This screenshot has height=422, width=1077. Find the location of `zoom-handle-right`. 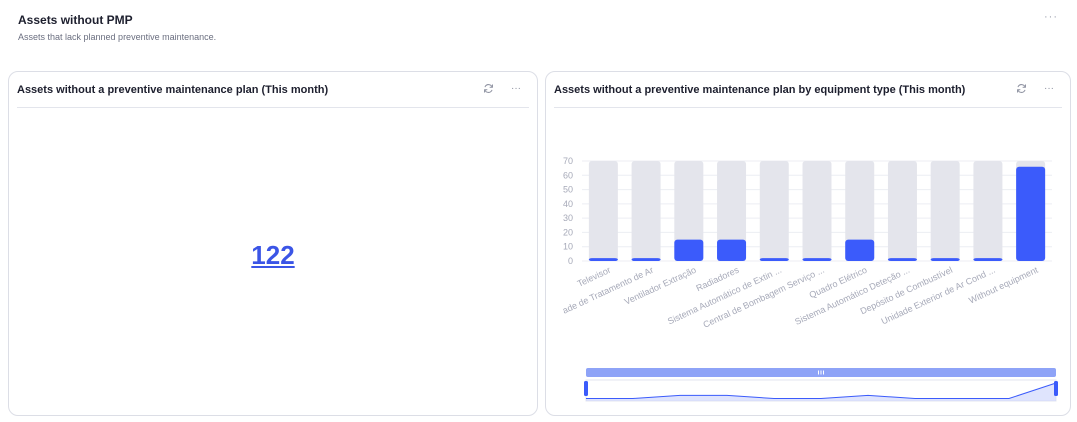

zoom-handle-right is located at coordinates (1056, 388).